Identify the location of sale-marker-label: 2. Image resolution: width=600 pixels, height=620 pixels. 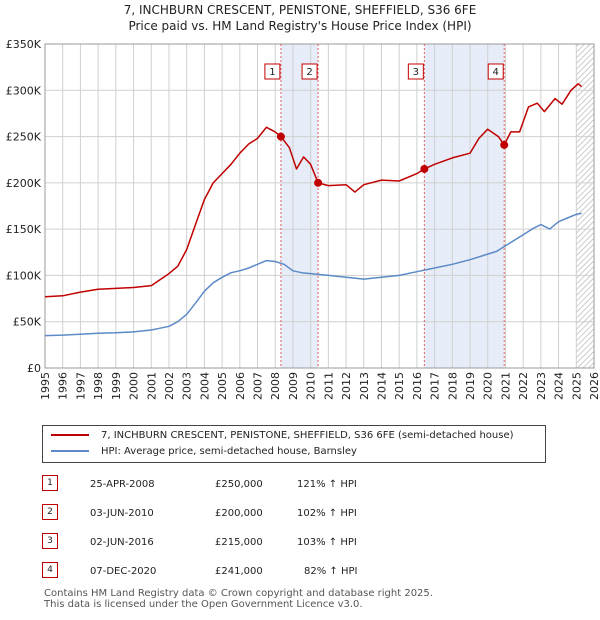
(309, 72).